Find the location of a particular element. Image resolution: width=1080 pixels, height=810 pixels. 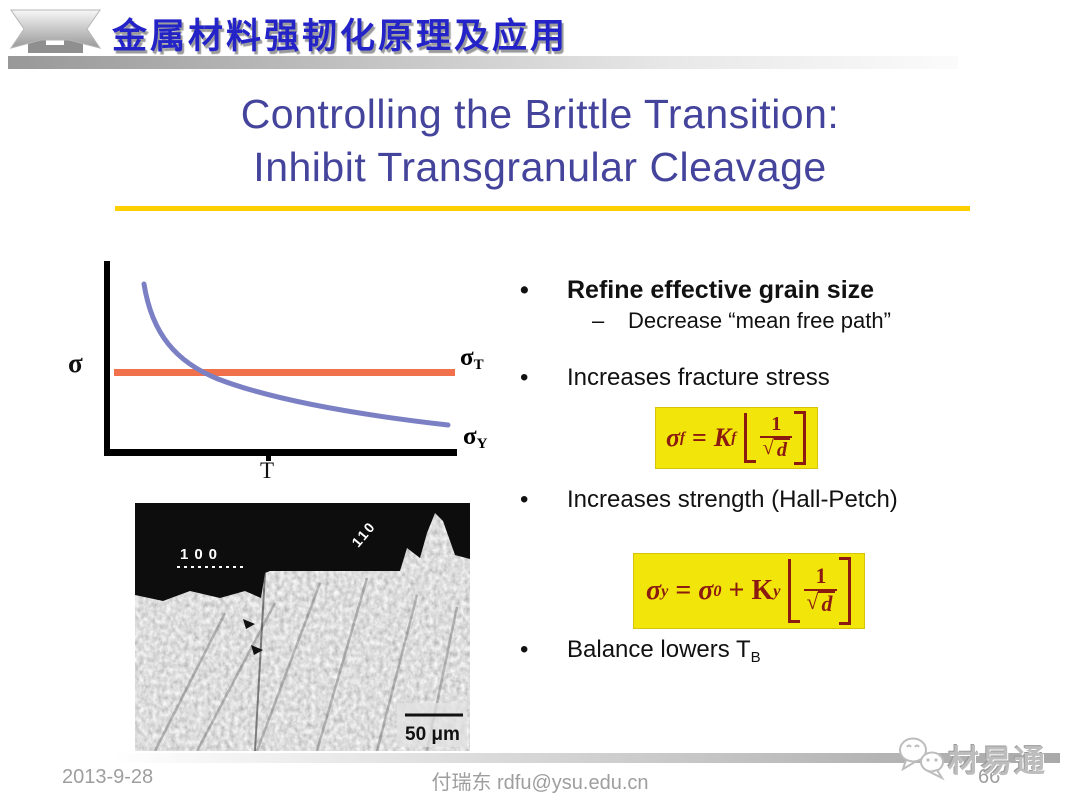

footer-divider-bar is located at coordinates (586, 758).